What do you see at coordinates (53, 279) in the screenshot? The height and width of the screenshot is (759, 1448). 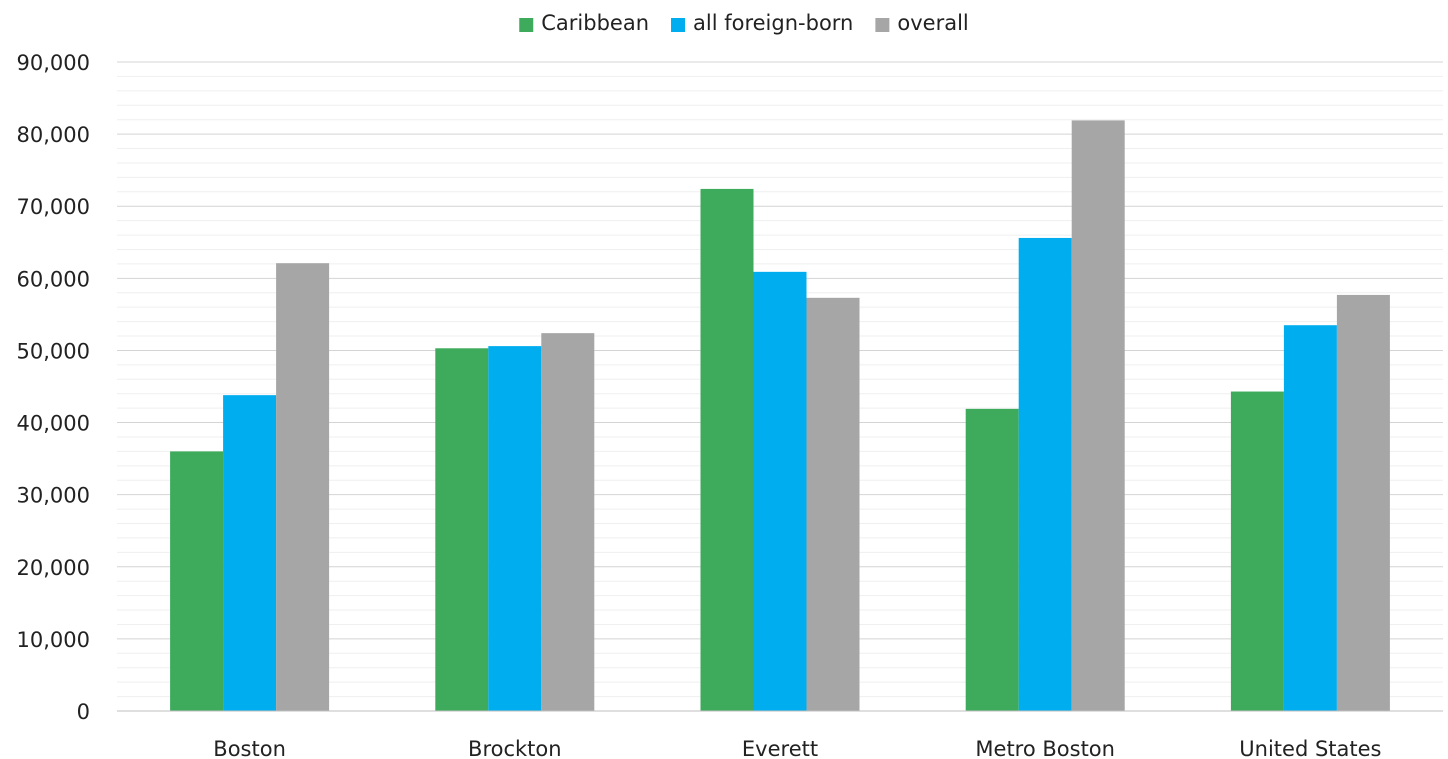 I see `y-tick-label: 60,000` at bounding box center [53, 279].